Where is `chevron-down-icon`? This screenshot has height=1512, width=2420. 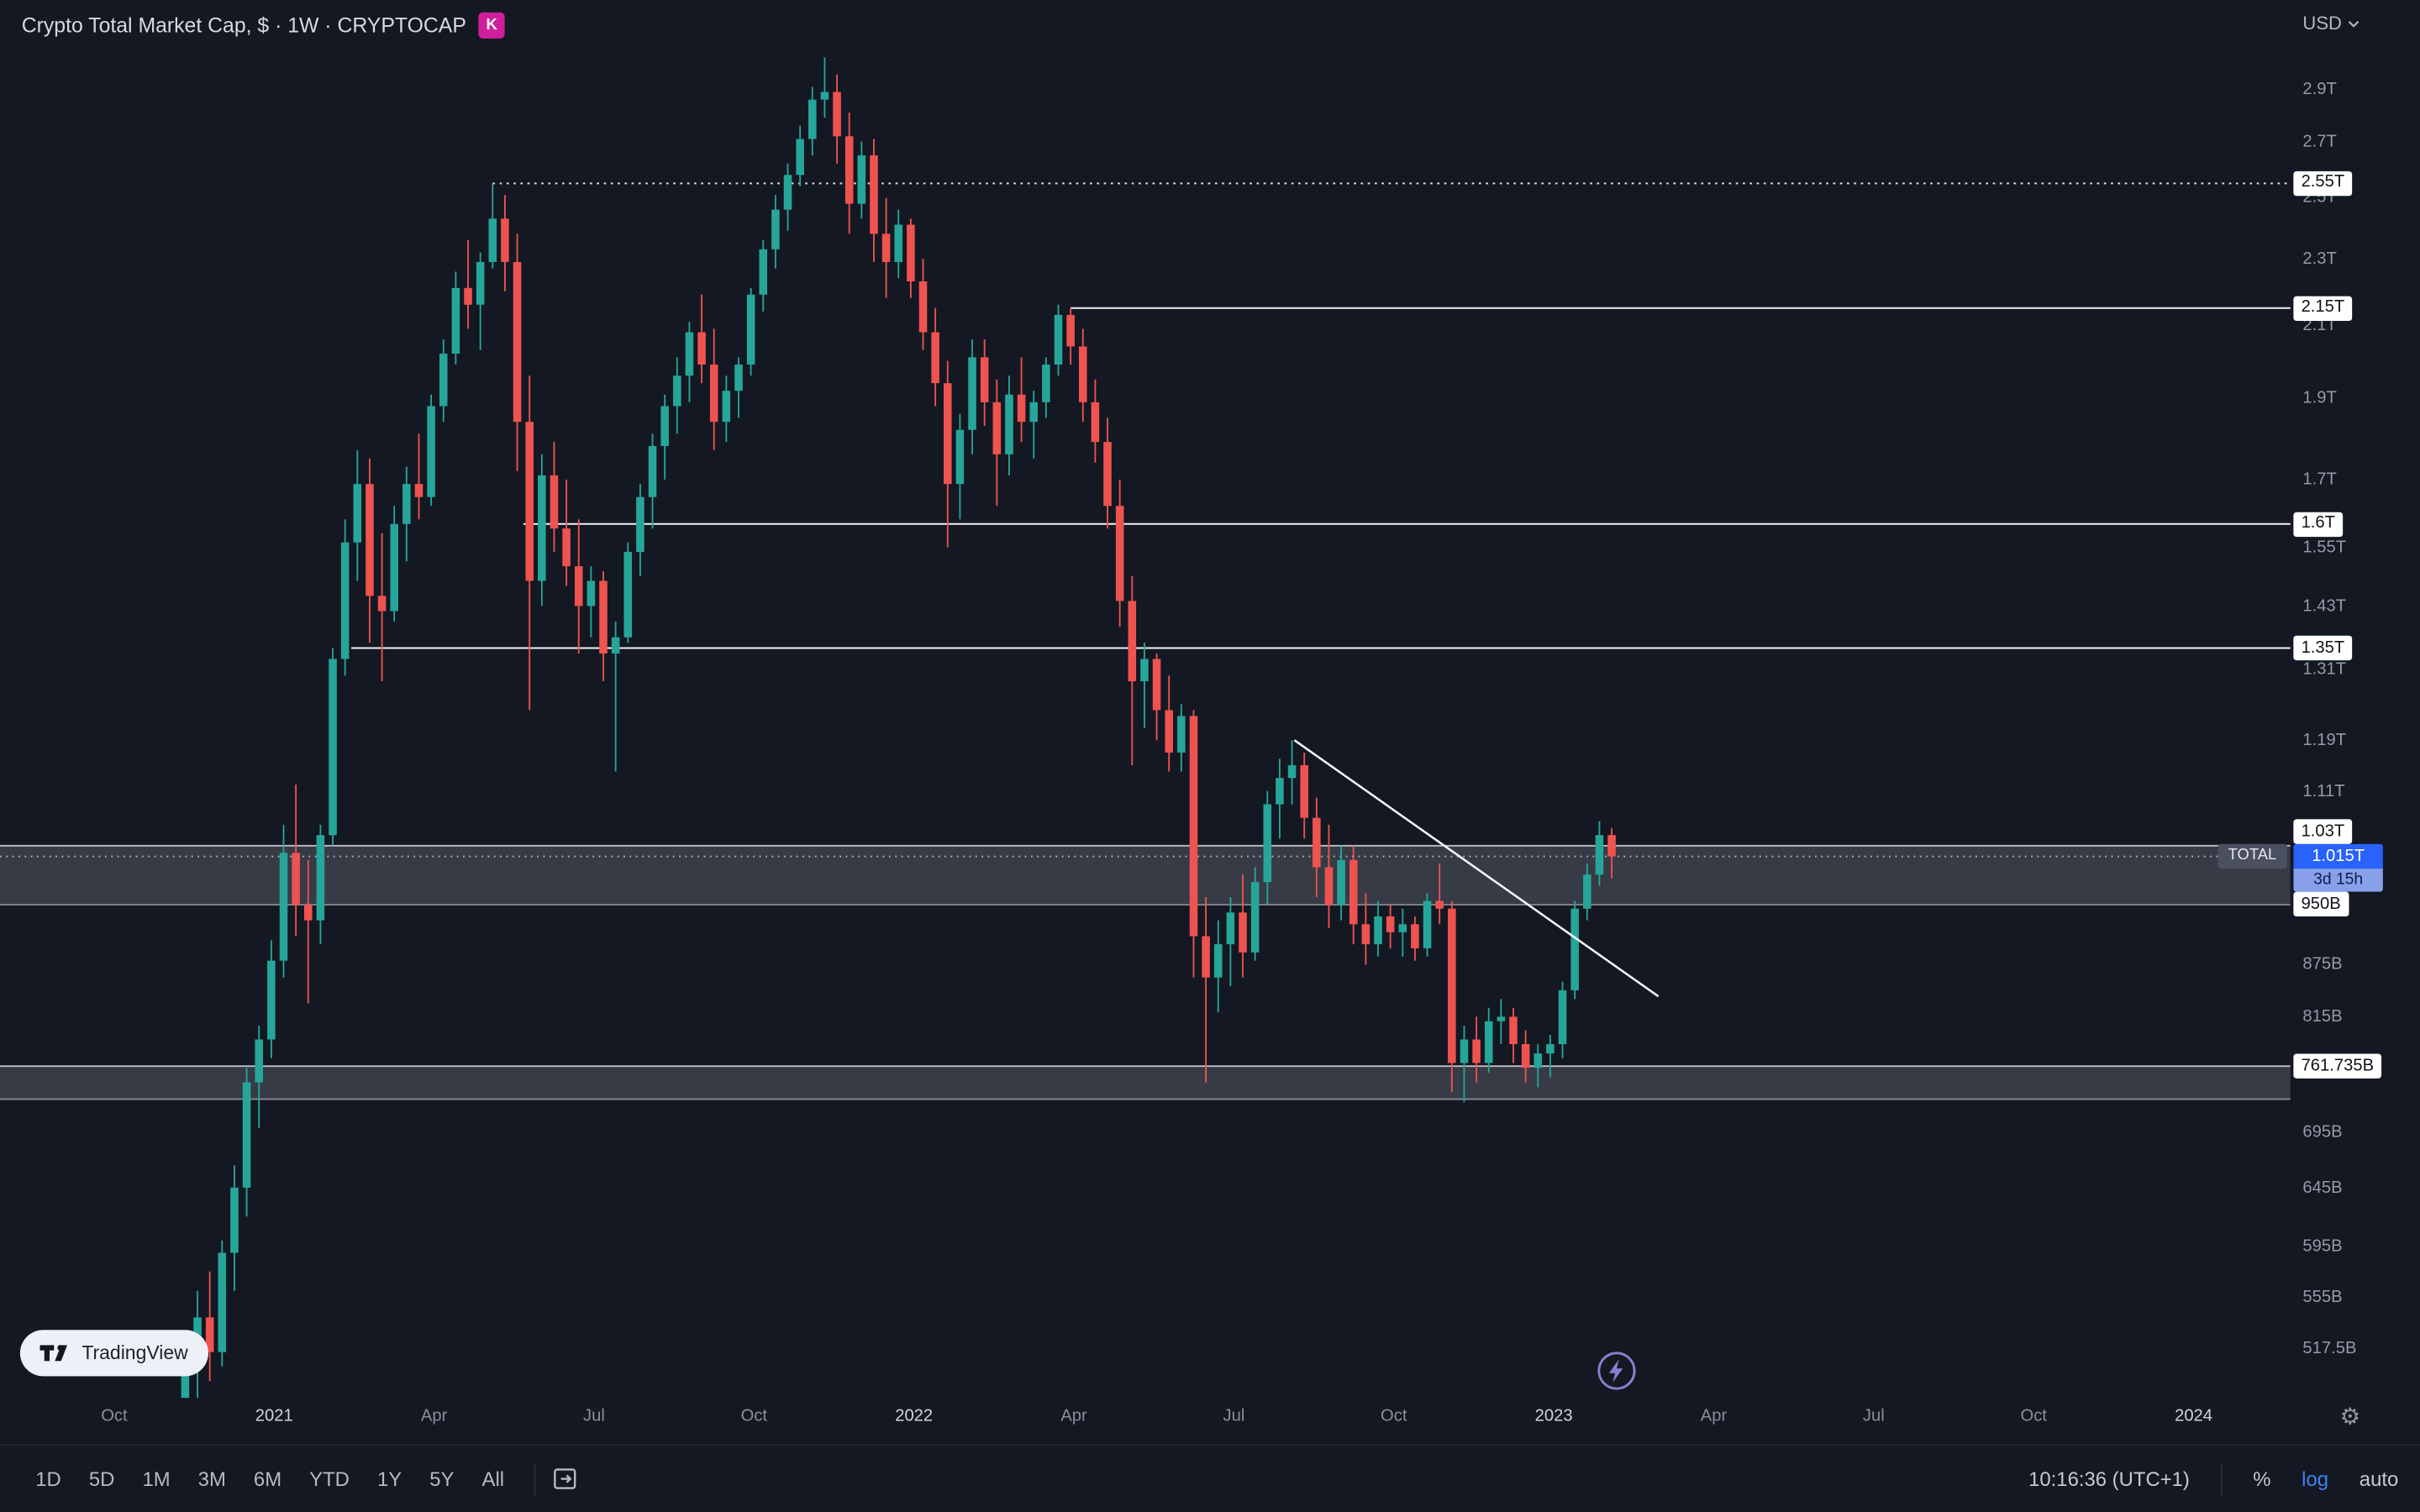
chevron-down-icon is located at coordinates (2354, 23).